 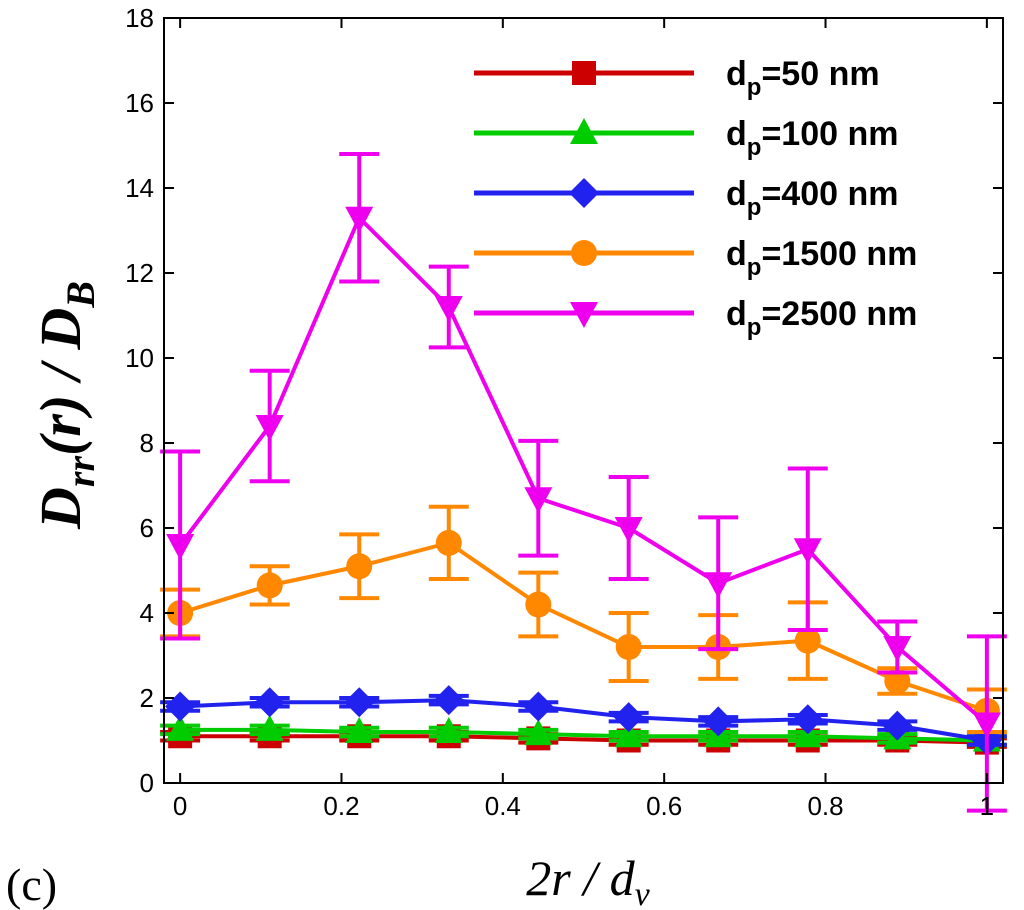 I want to click on panel-label: (c), so click(x=31, y=884).